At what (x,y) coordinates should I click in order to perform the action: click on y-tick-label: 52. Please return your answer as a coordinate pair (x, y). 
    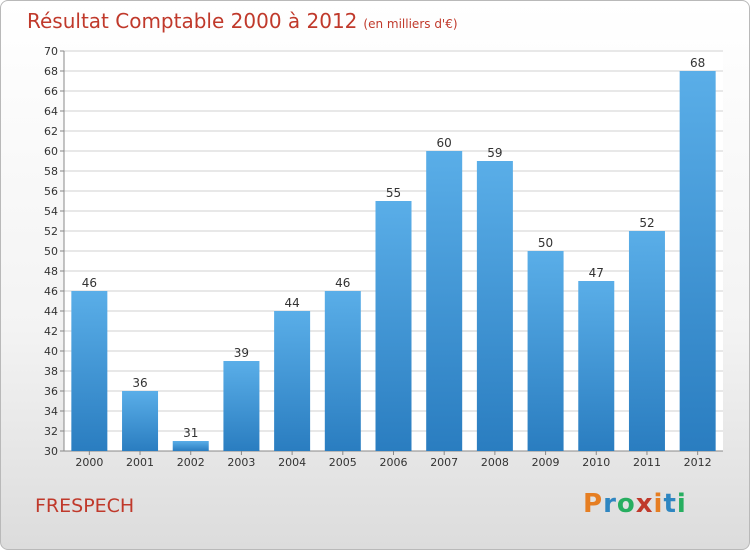
    Looking at the image, I should click on (51, 231).